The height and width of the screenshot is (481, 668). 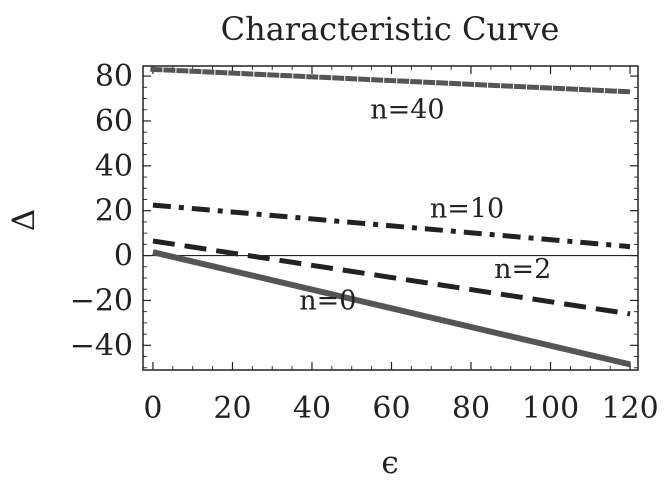 What do you see at coordinates (391, 226) in the screenshot?
I see `series-line-n10` at bounding box center [391, 226].